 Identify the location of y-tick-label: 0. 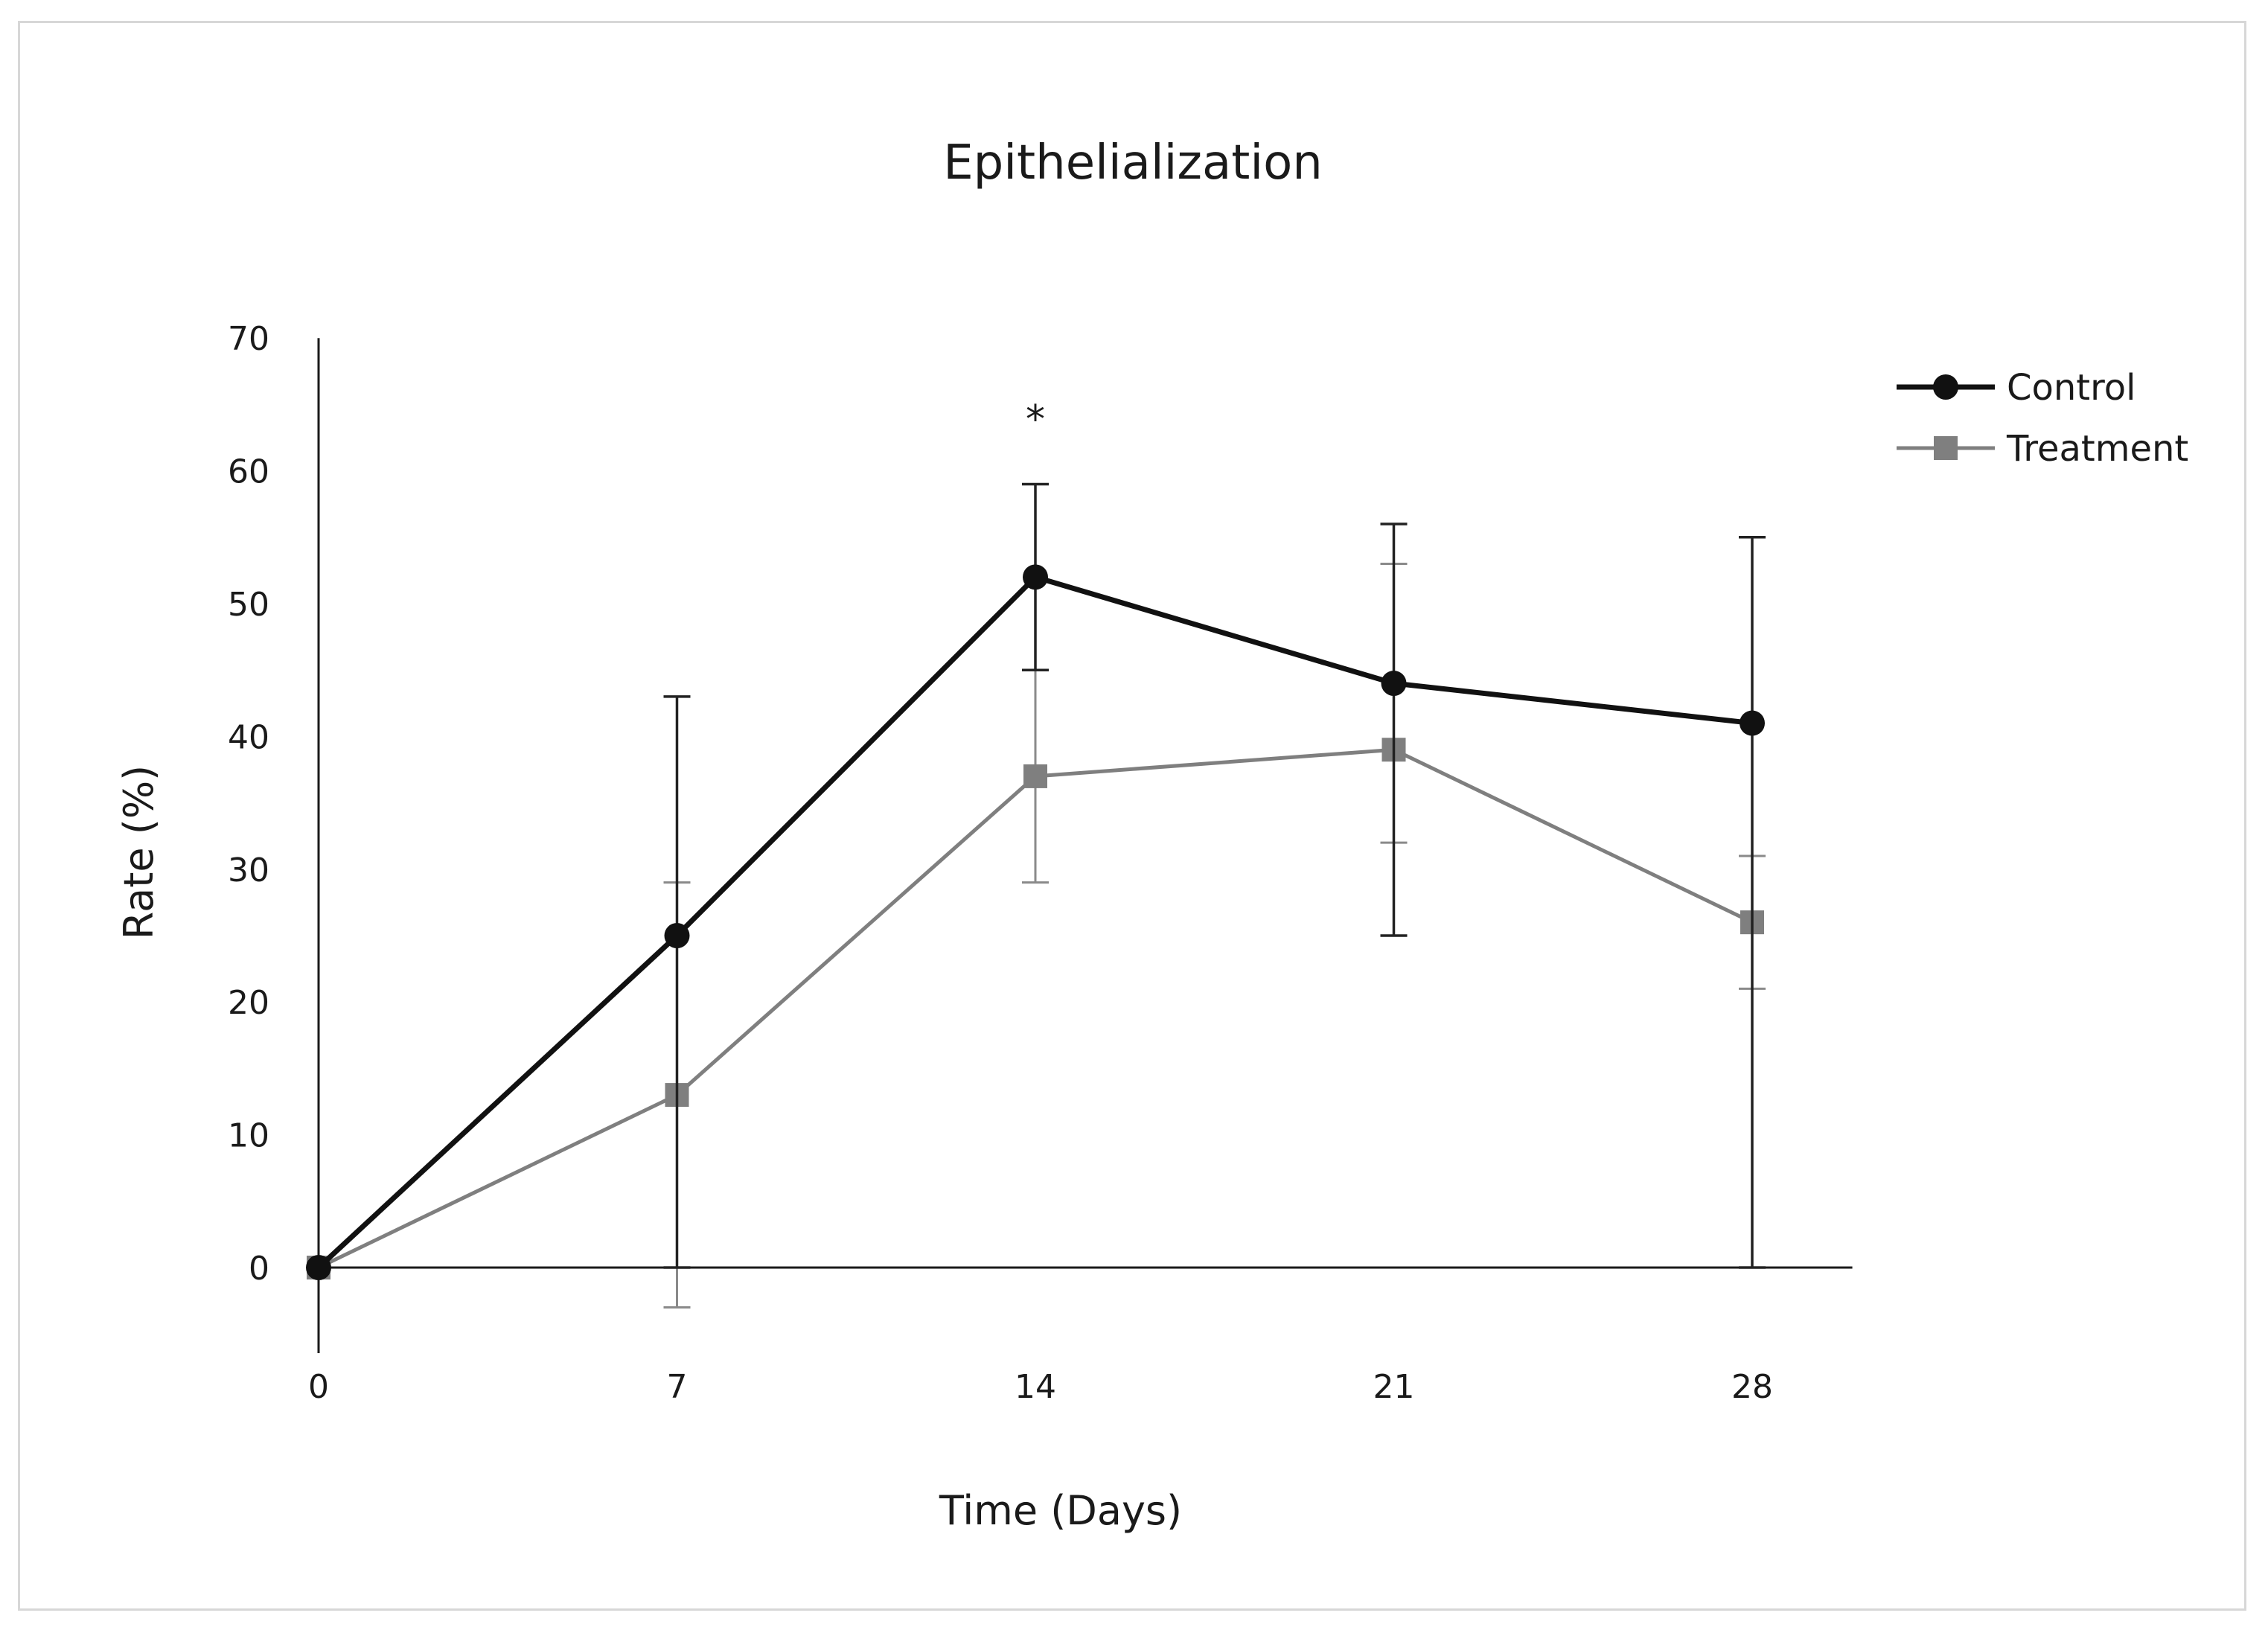
(259, 1269).